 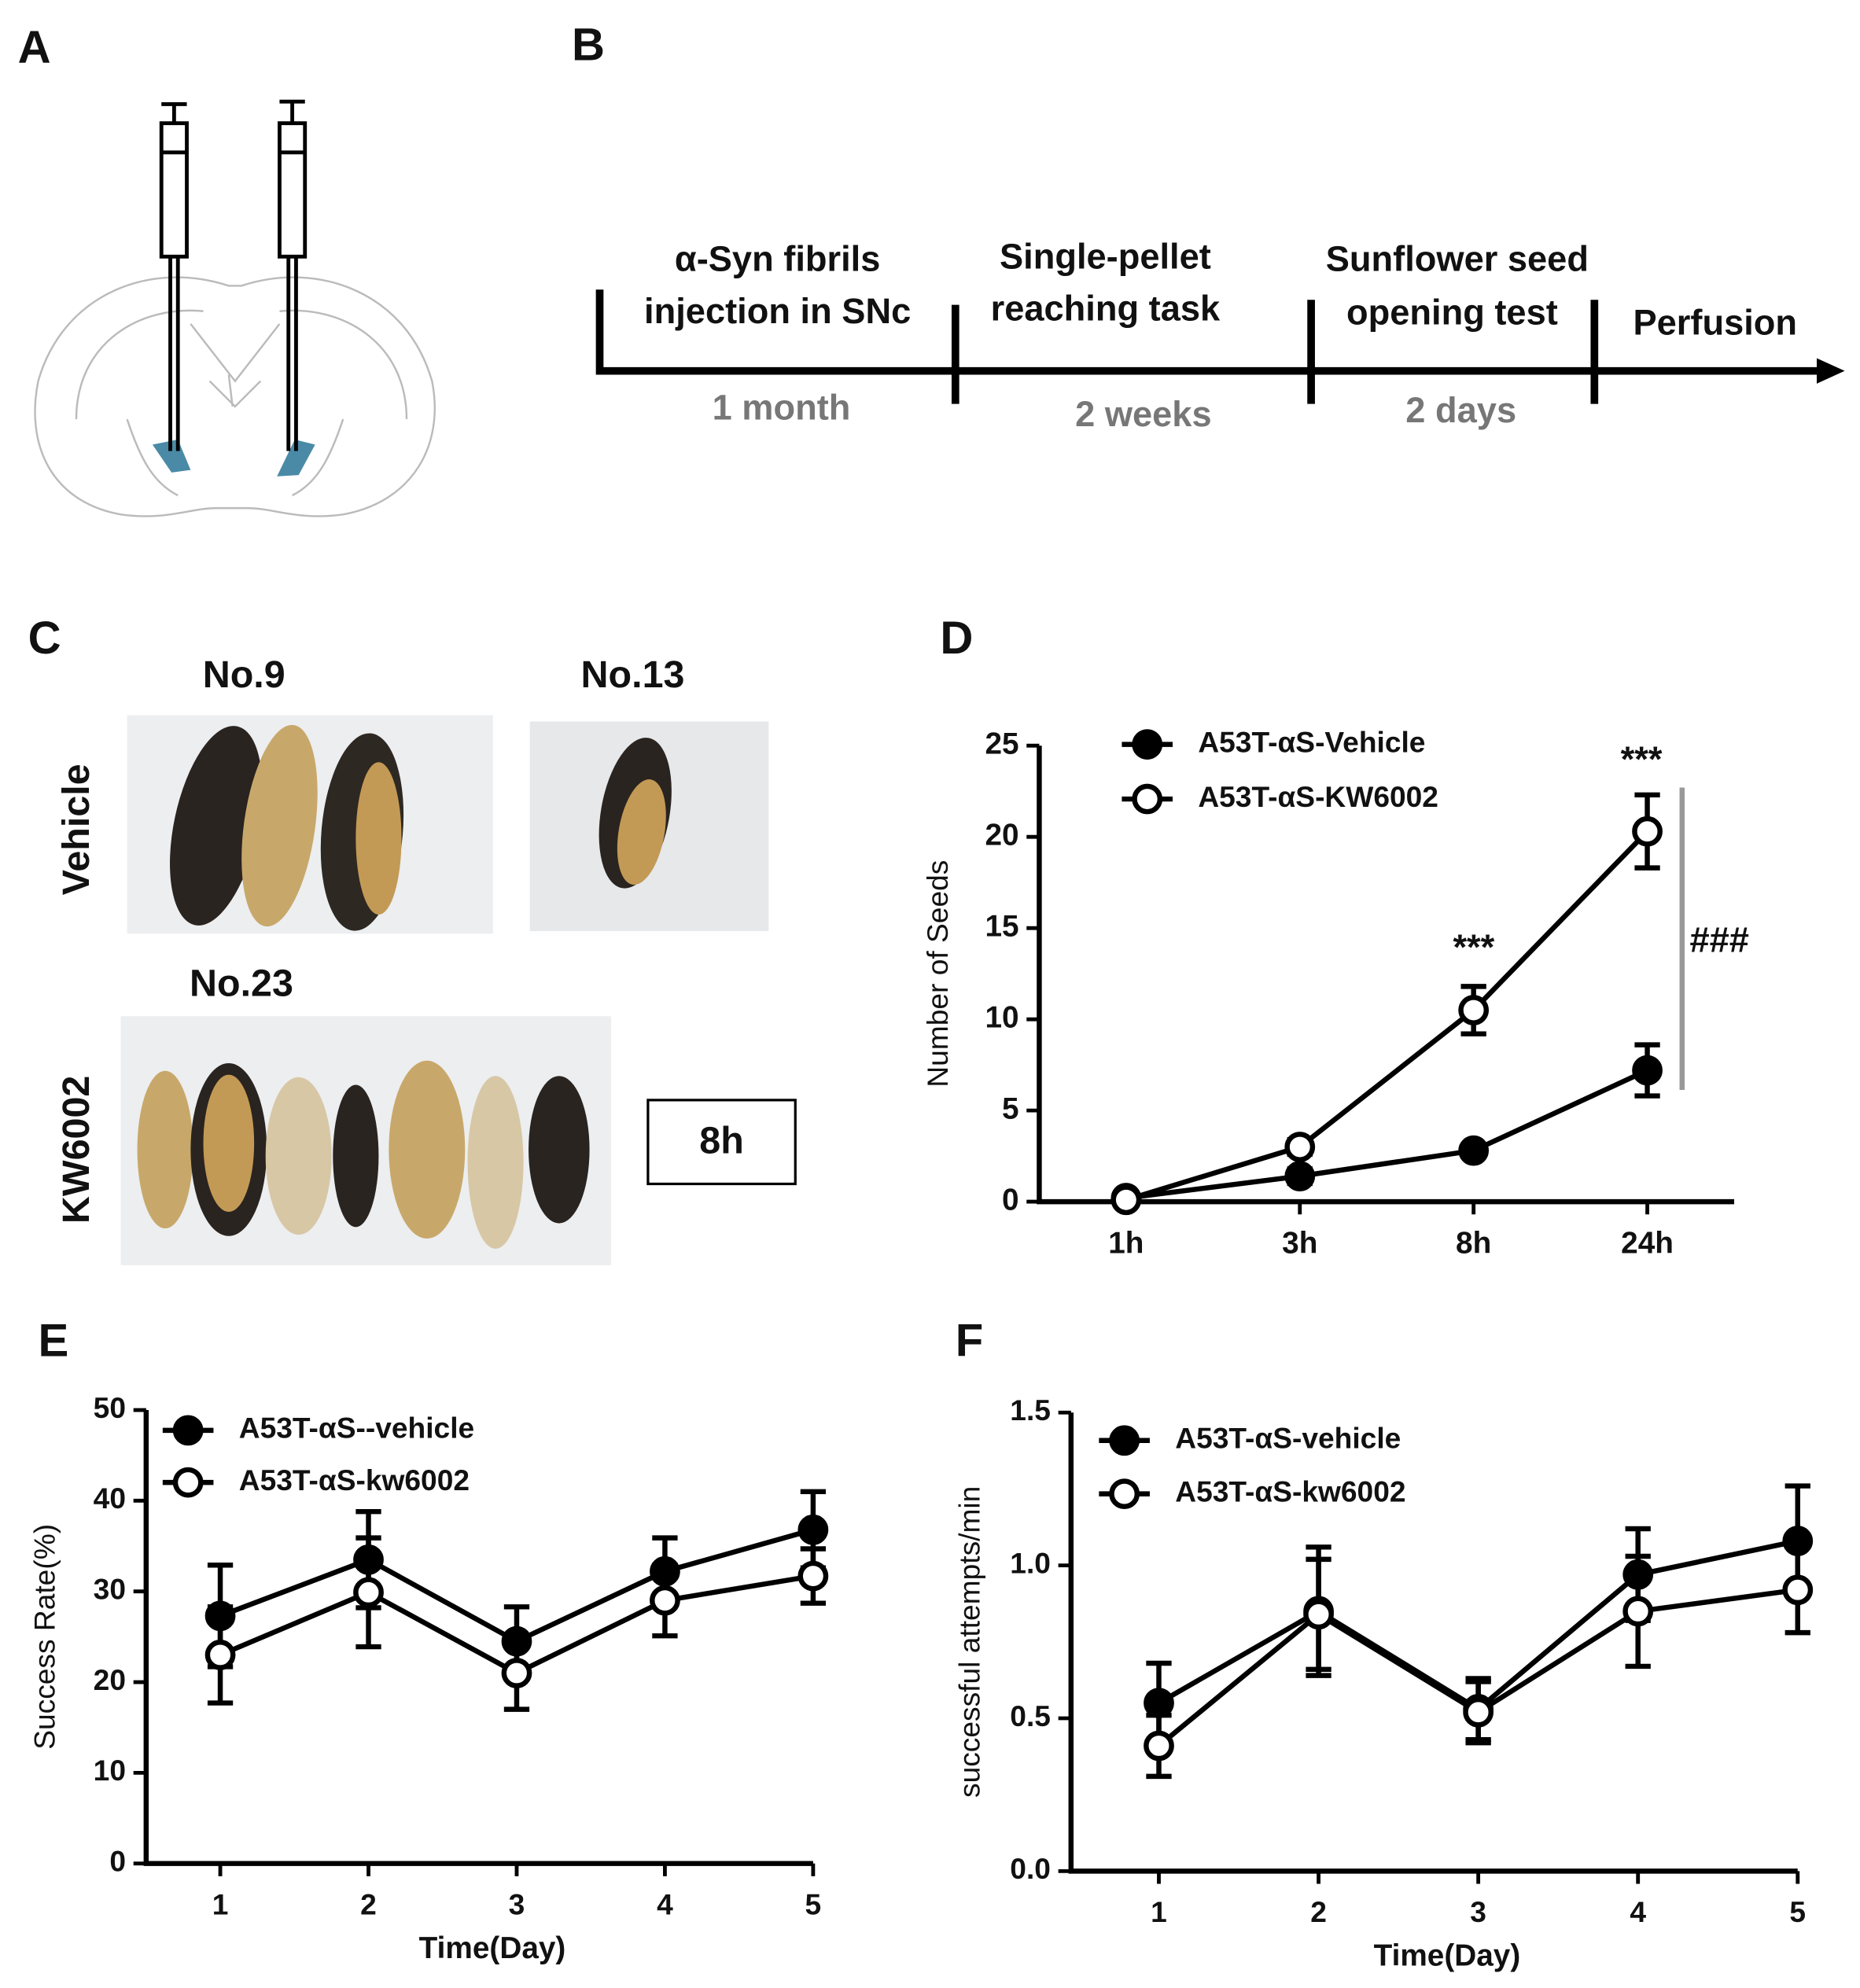 What do you see at coordinates (356, 1428) in the screenshot?
I see `legend-label: A53T-αS--vehicle` at bounding box center [356, 1428].